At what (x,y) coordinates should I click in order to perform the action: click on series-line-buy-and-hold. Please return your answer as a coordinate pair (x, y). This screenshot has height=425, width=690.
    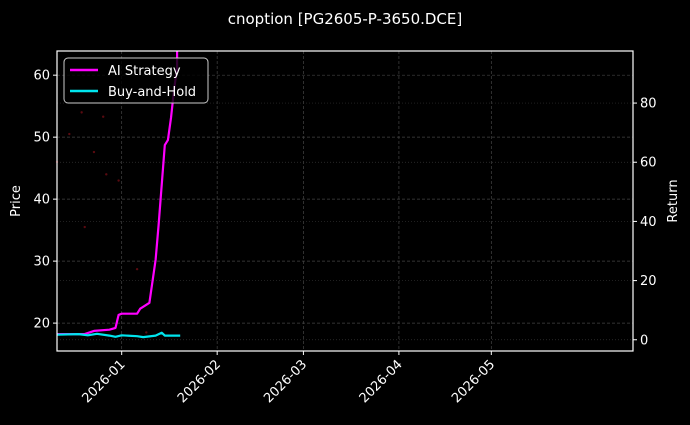
    Looking at the image, I should click on (118, 335).